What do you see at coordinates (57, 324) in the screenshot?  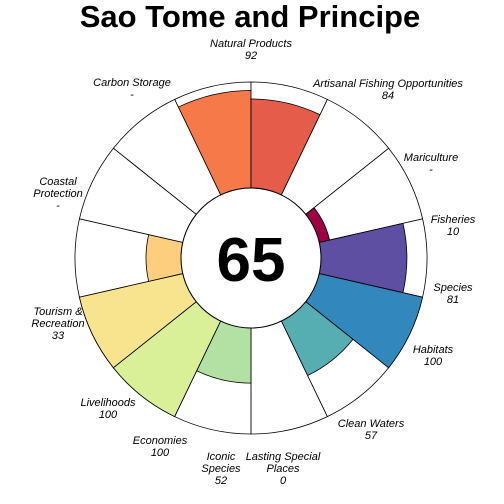 I see `petal-label-tourism-and-recreation: Tourism & Recreation 33` at bounding box center [57, 324].